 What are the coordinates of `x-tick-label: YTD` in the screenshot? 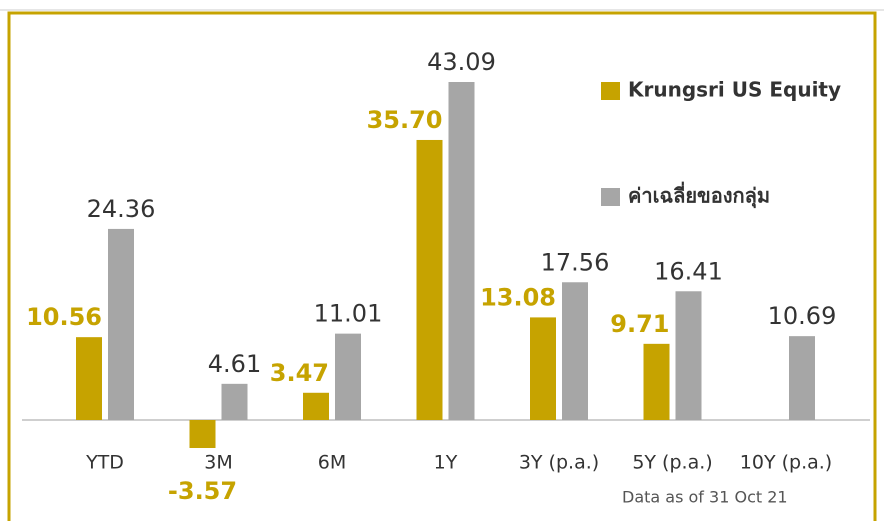 It's located at (104, 463).